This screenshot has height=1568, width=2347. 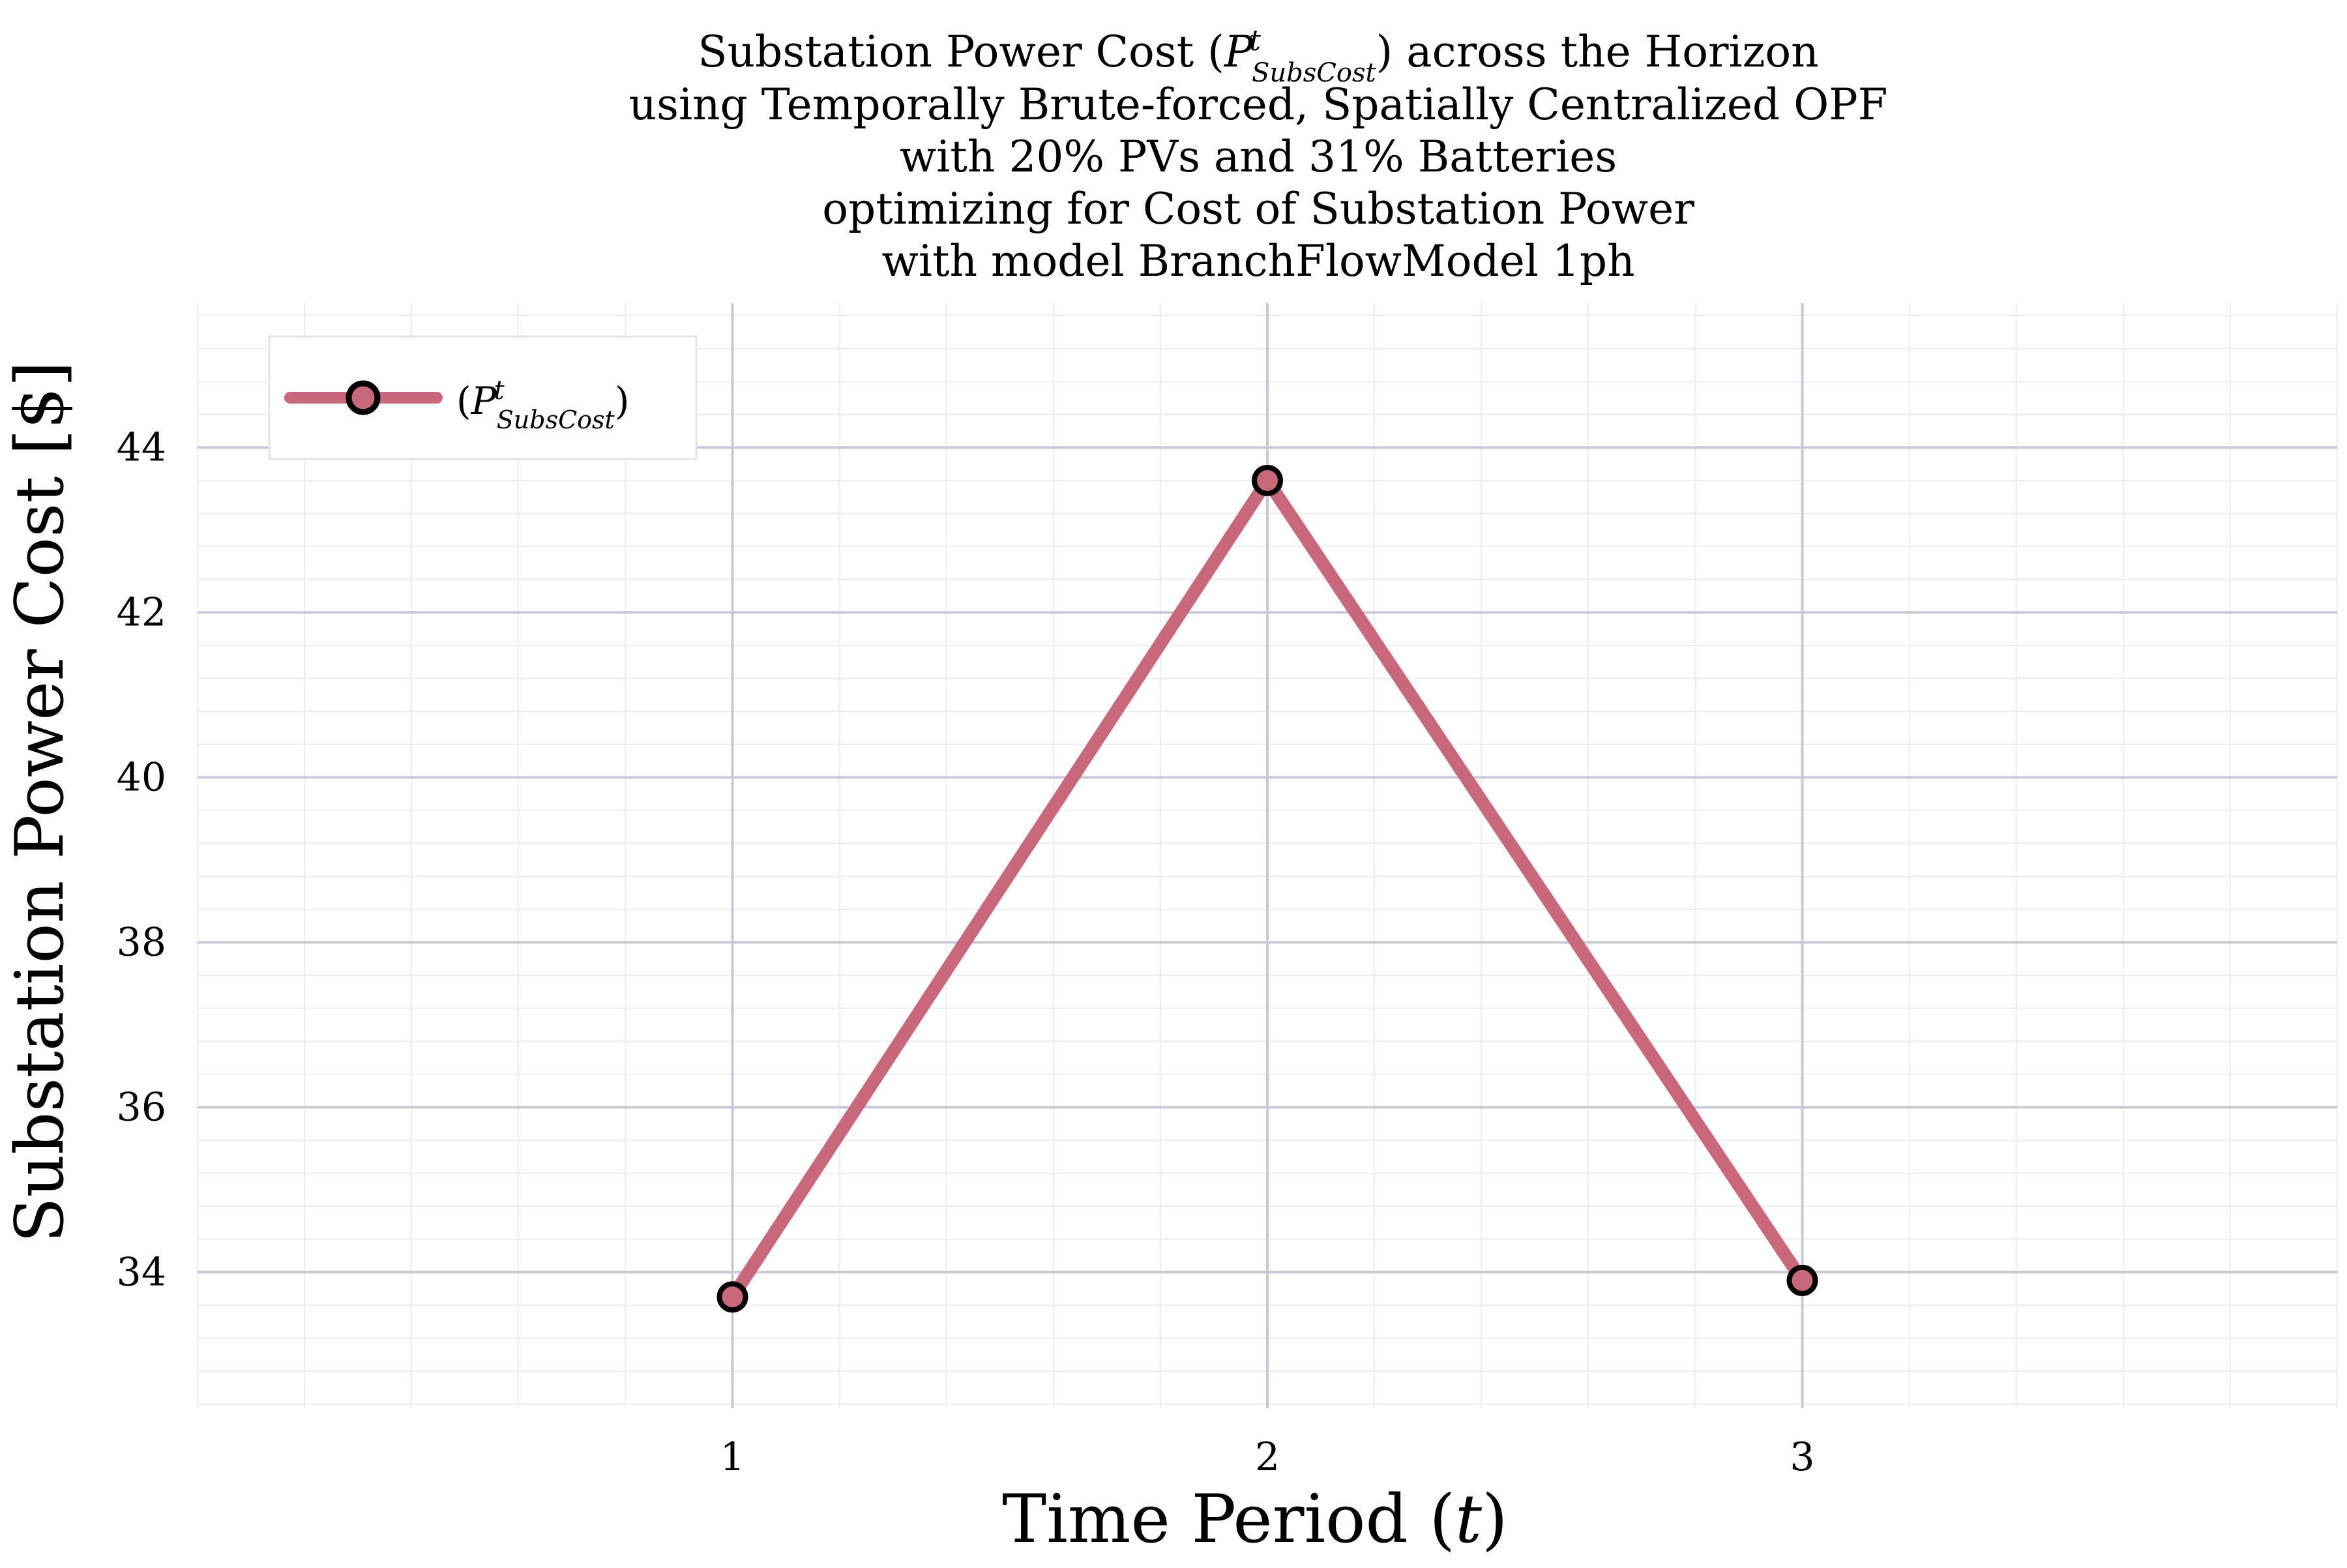 What do you see at coordinates (40, 802) in the screenshot?
I see `y-axis-label: Substation Power Cost [$]` at bounding box center [40, 802].